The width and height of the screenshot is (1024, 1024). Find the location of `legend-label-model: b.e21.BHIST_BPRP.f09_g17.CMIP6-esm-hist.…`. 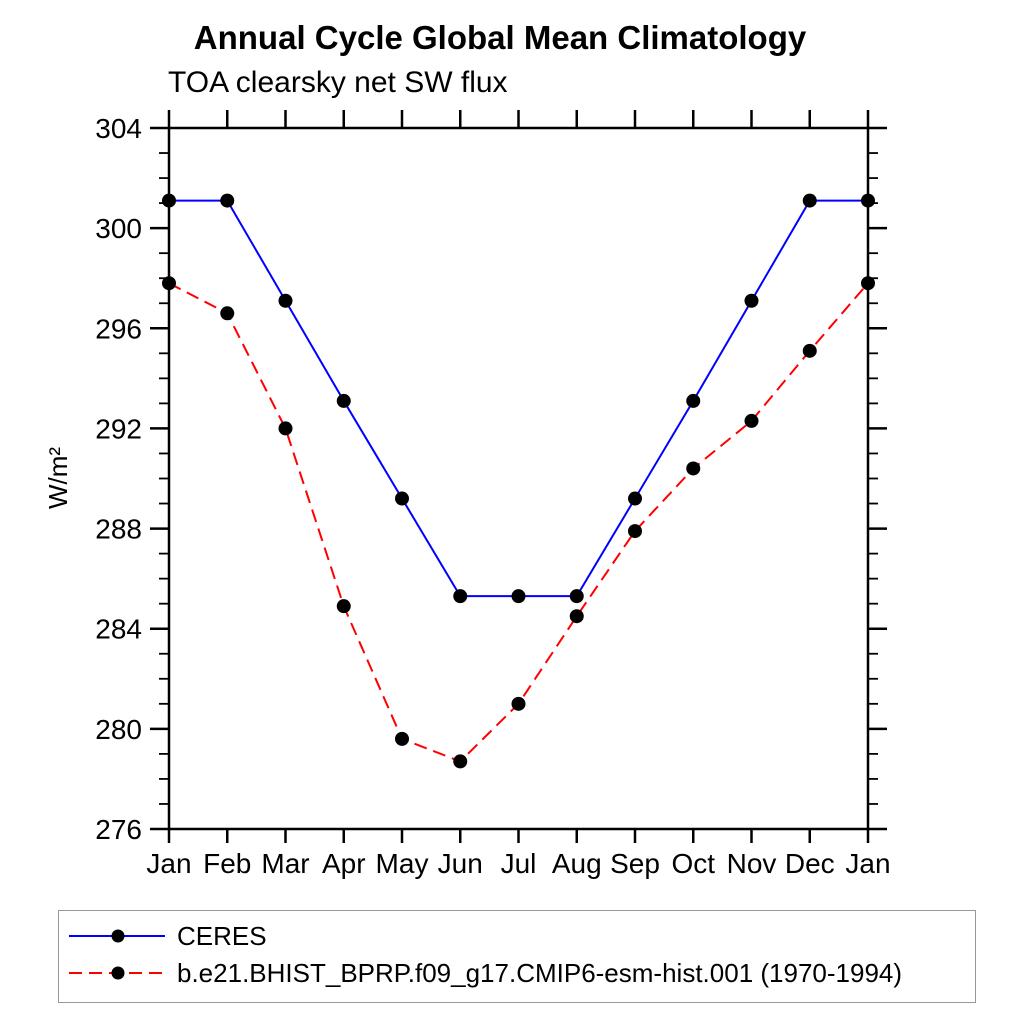

legend-label-model: b.e21.BHIST_BPRP.f09_g17.CMIP6-esm-hist.… is located at coordinates (540, 972).